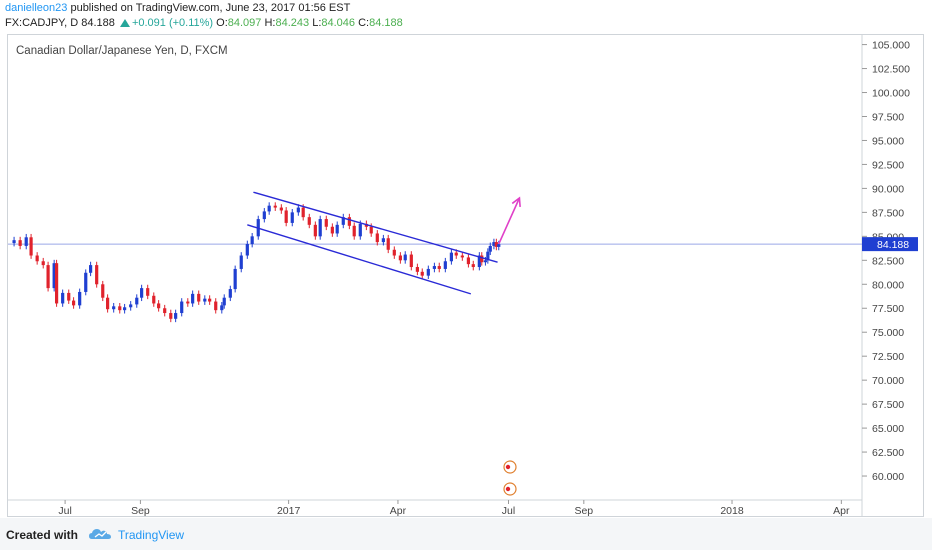 The width and height of the screenshot is (932, 550). What do you see at coordinates (888, 477) in the screenshot?
I see `y-tick-label: 60.000` at bounding box center [888, 477].